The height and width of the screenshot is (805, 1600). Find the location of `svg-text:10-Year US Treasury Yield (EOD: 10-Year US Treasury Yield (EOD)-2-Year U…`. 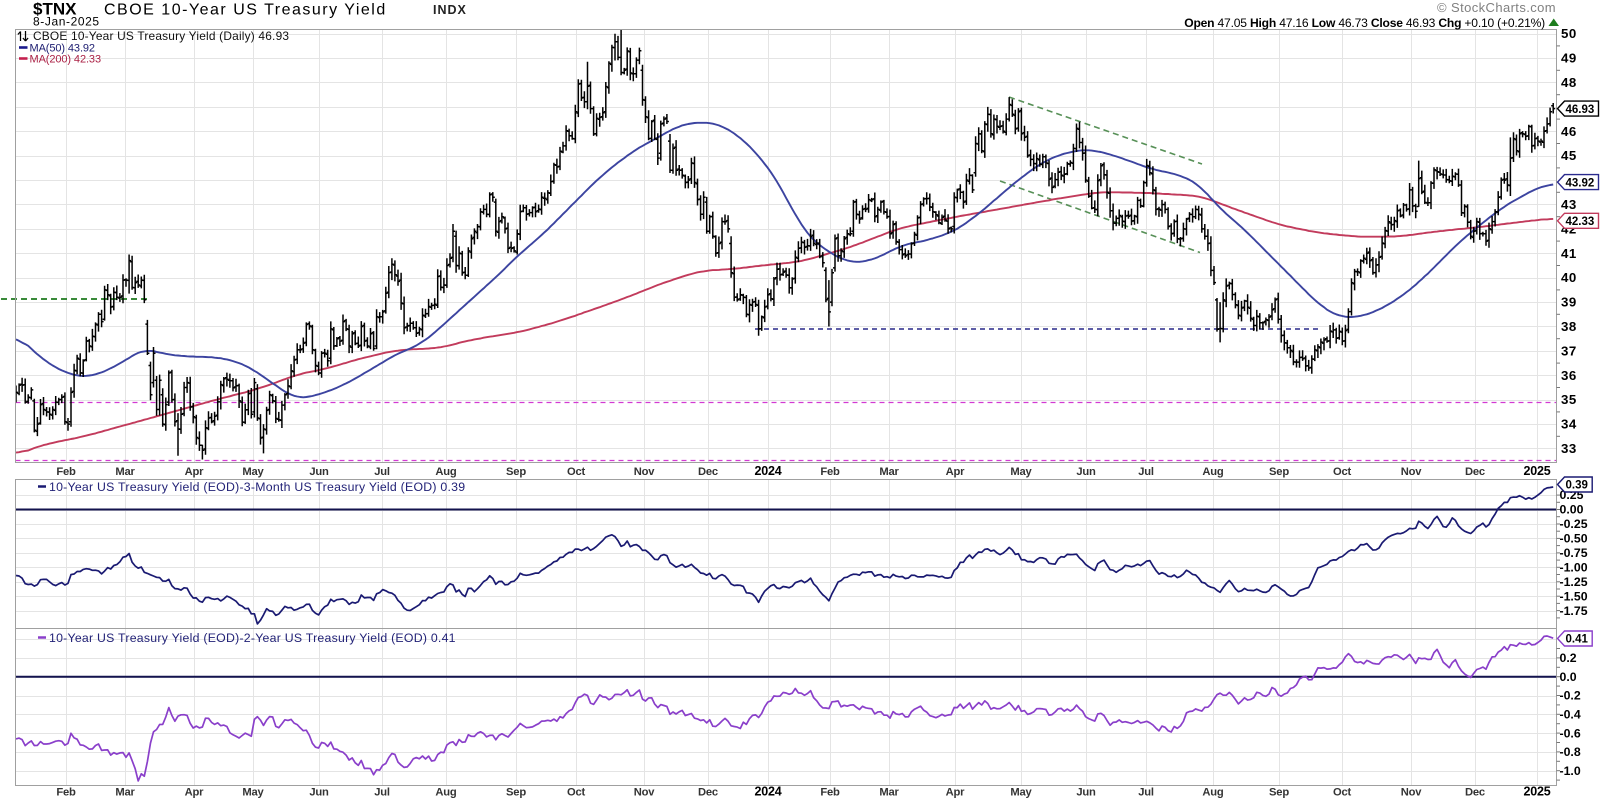

svg-text:10-Year US Treasury Yield (EOD: 10-Year US Treasury Yield (EOD)-2-Year U… is located at coordinates (252, 638).